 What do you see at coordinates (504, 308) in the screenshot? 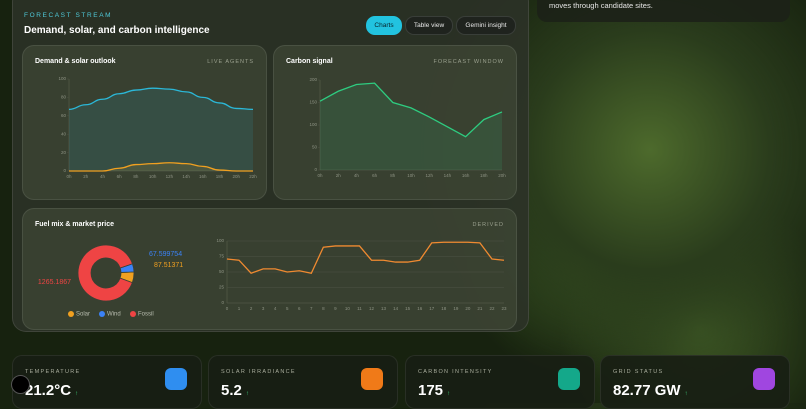
I see `x-tick-label: 23` at bounding box center [504, 308].